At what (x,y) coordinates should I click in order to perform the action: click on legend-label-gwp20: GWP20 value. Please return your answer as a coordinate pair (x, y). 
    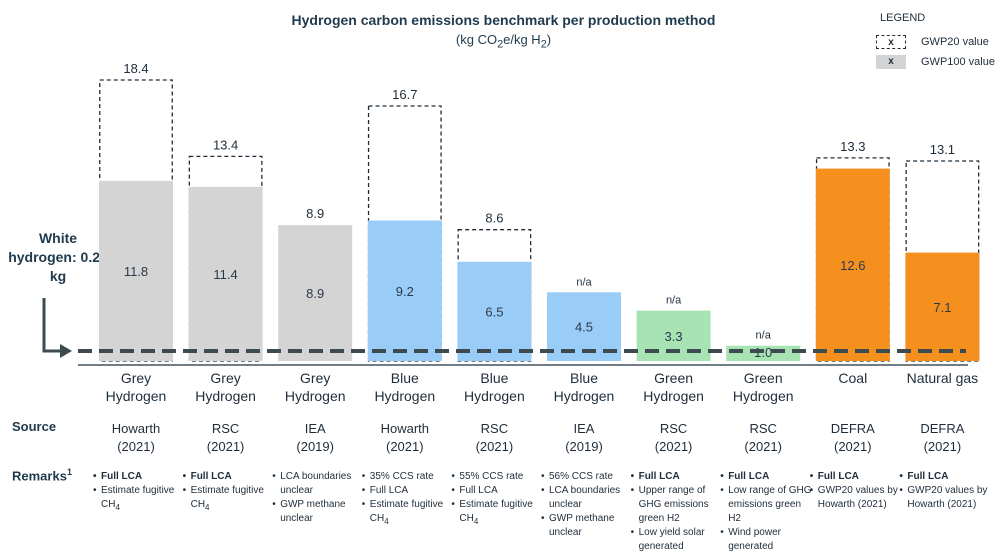
    Looking at the image, I should click on (955, 42).